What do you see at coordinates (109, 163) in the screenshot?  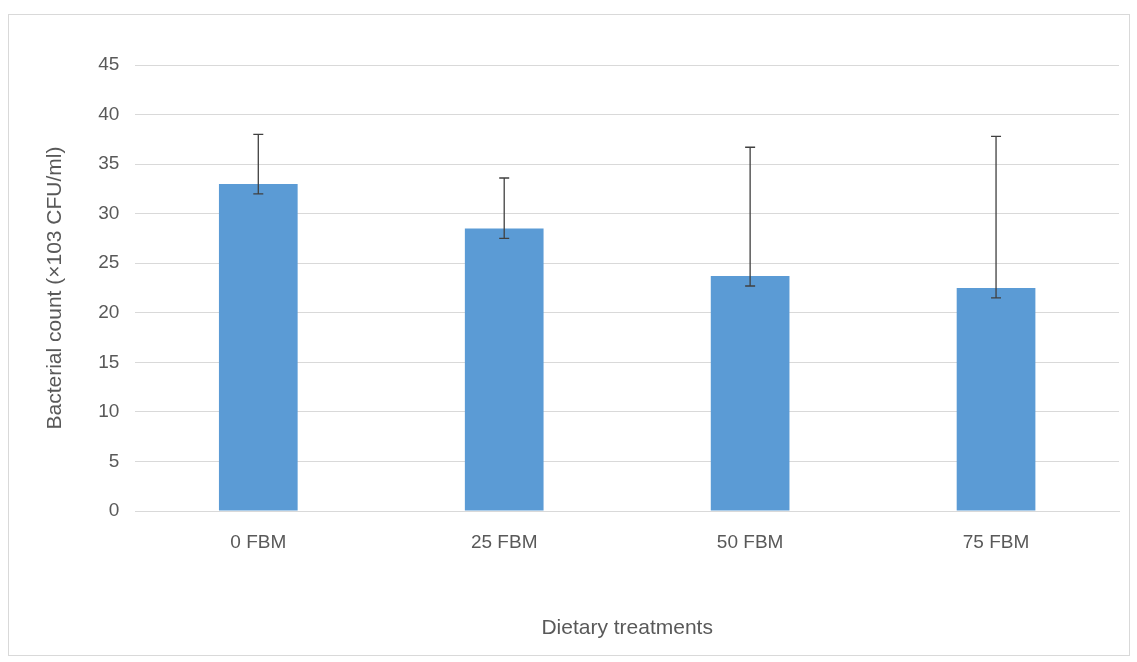 I see `y-tick-label: 35` at bounding box center [109, 163].